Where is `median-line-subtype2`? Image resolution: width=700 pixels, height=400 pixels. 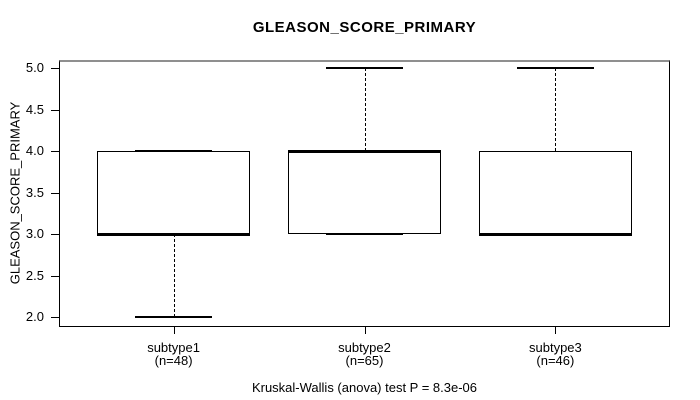 median-line-subtype2 is located at coordinates (364, 151).